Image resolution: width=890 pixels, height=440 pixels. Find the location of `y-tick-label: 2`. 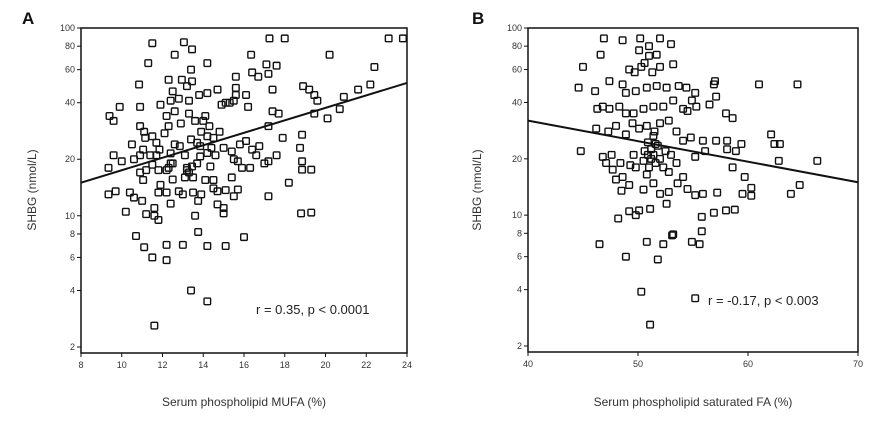

y-tick-label: 2 is located at coordinates (72, 347).